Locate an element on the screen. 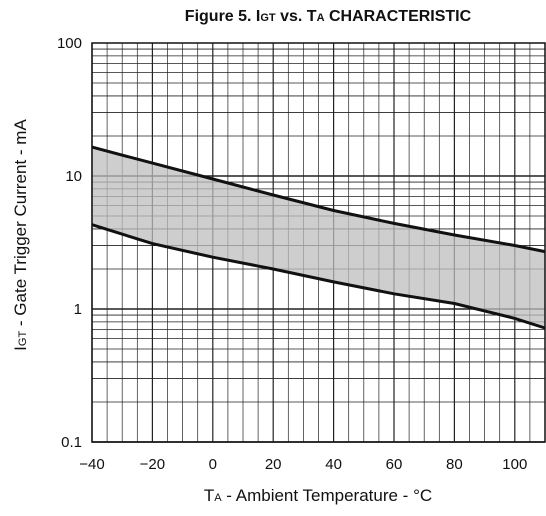  chart-title: Figure 5. IGT vs. TA CHARACTERISTIC is located at coordinates (328, 17).